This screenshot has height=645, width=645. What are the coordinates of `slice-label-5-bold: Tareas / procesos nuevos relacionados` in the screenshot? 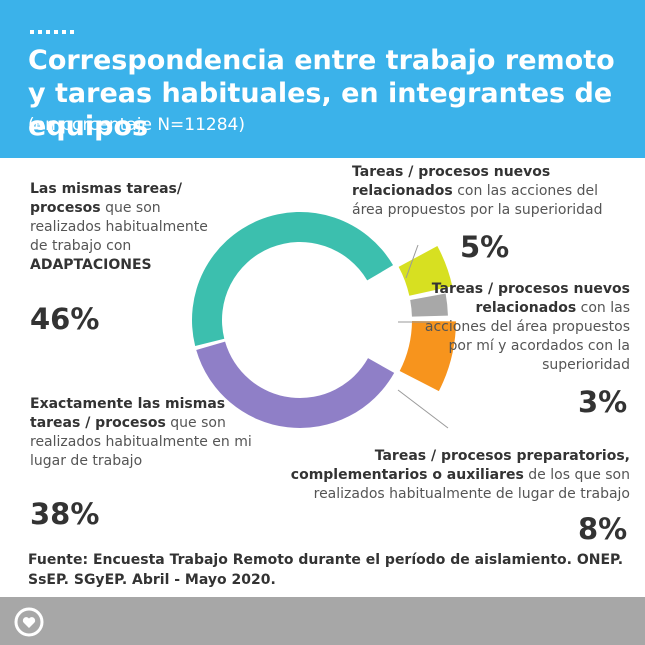 It's located at (451, 181).